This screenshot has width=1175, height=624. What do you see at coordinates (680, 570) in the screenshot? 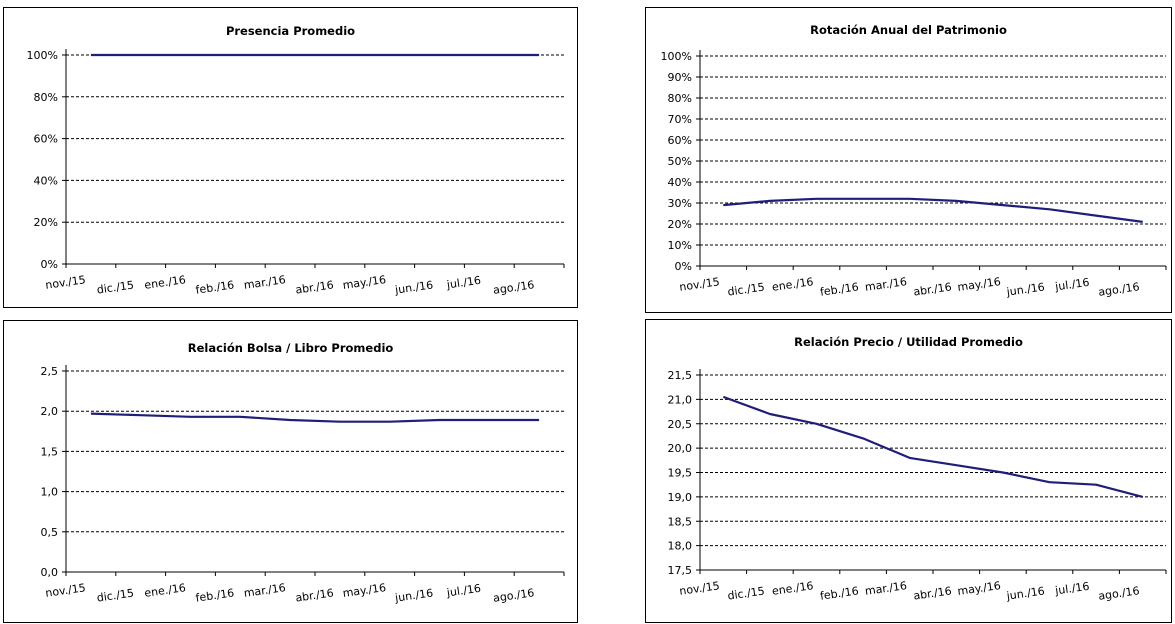
I see `y-tick-label: 17,5` at bounding box center [680, 570].